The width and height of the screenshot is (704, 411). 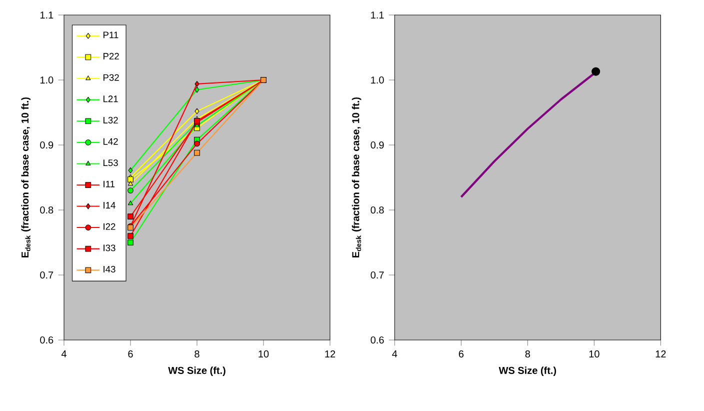 I want to click on legend-label: P32, so click(x=111, y=77).